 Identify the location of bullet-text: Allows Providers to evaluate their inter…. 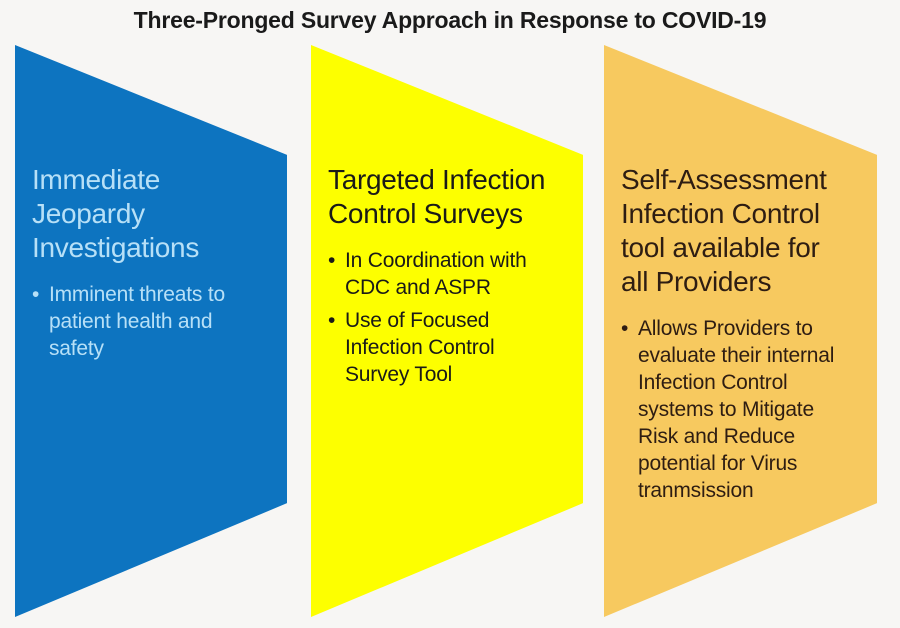
(736, 409).